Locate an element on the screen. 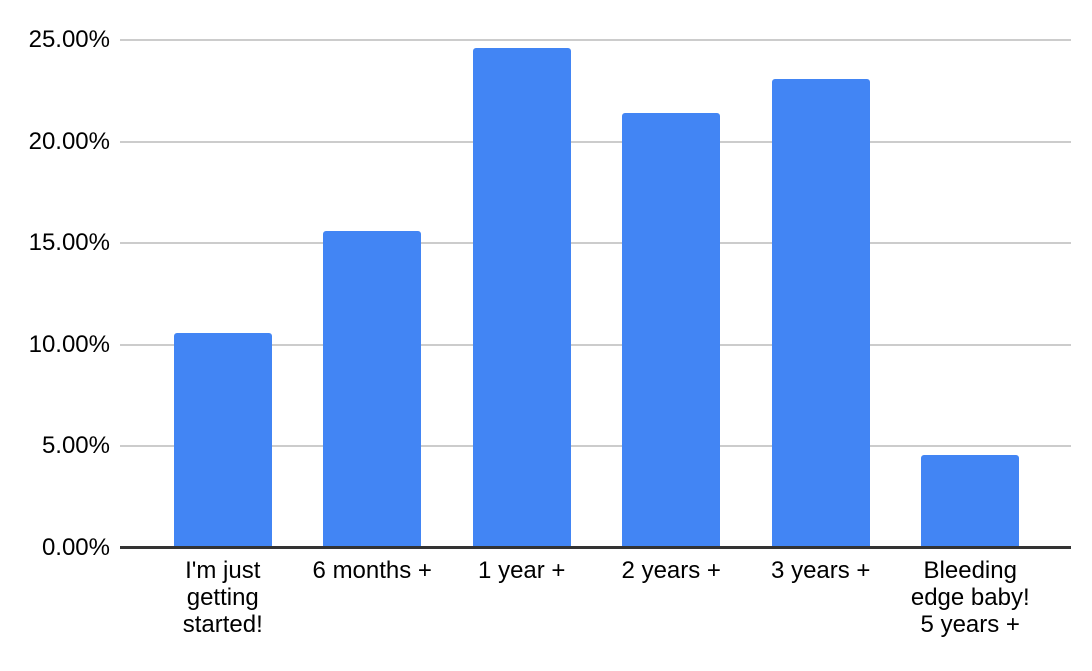  y-axis-tick-label: 10.00% is located at coordinates (69, 344).